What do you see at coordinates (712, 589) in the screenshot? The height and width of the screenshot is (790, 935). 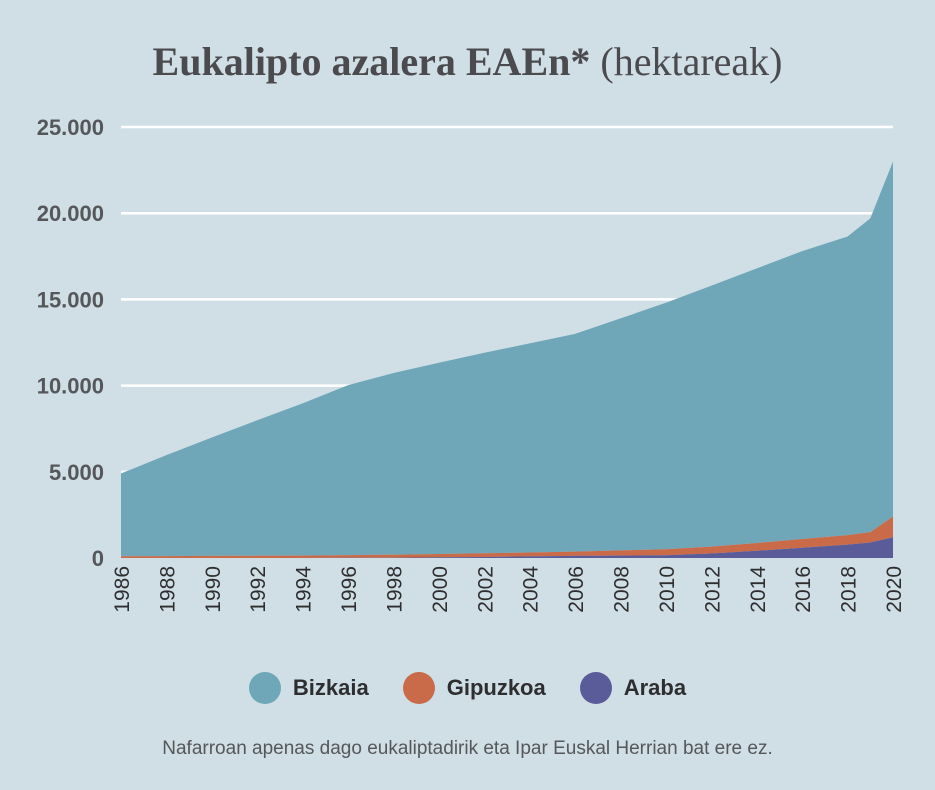 I see `x-tick-label: 2012` at bounding box center [712, 589].